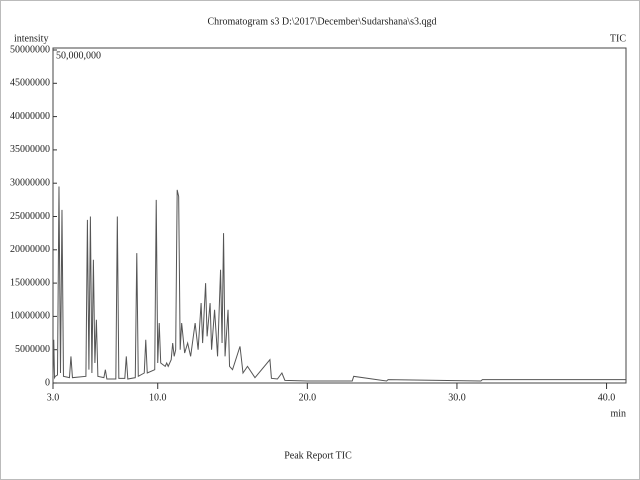 Image resolution: width=640 pixels, height=480 pixels. Describe the element at coordinates (30, 83) in the screenshot. I see `y-tick-label: 45000000` at that location.